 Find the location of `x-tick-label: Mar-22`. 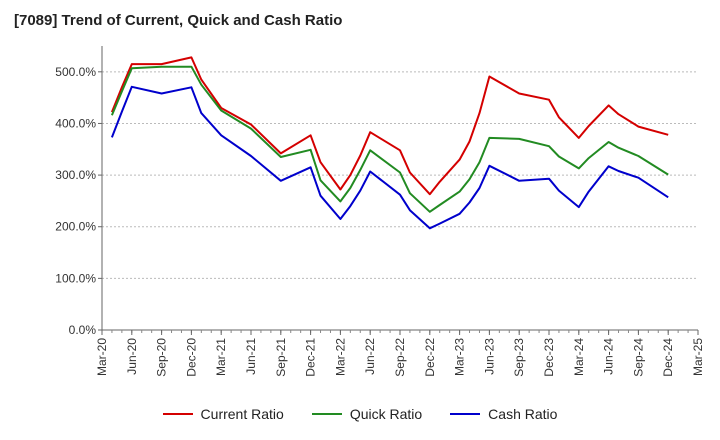

x-tick-label: Mar-22 is located at coordinates (340, 357).